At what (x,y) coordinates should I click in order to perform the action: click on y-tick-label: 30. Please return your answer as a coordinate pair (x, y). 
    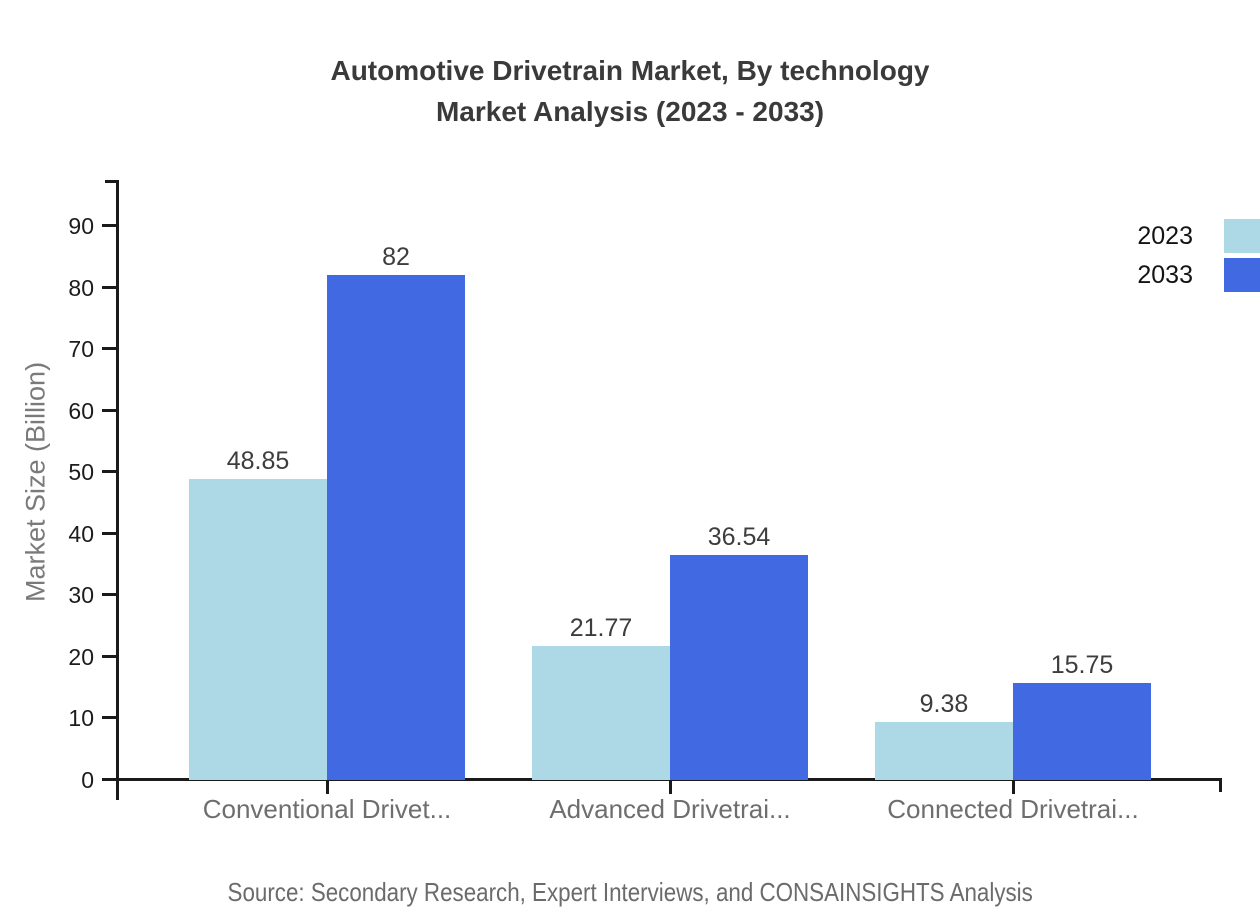
    Looking at the image, I should click on (81, 595).